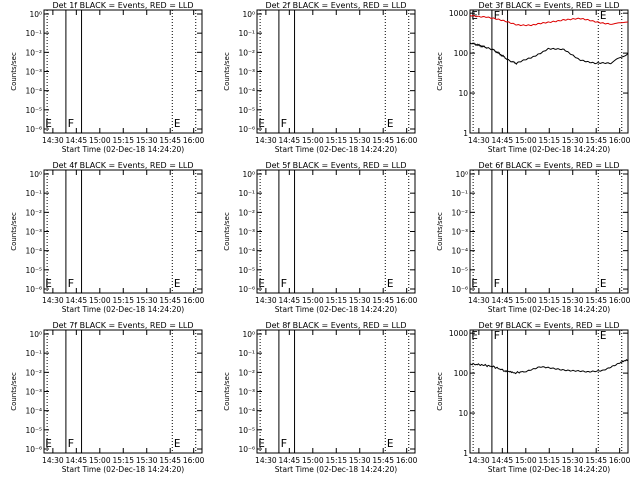 The image size is (640, 480). Describe the element at coordinates (465, 453) in the screenshot. I see `y-tick-label: 1` at that location.